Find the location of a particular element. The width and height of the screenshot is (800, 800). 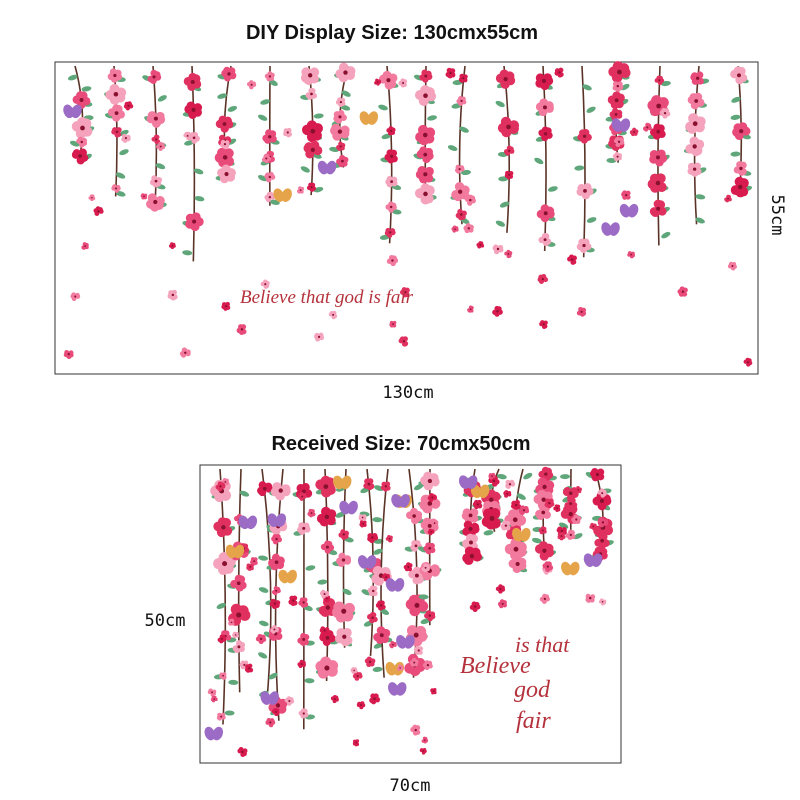

vine is located at coordinates (266, 585).